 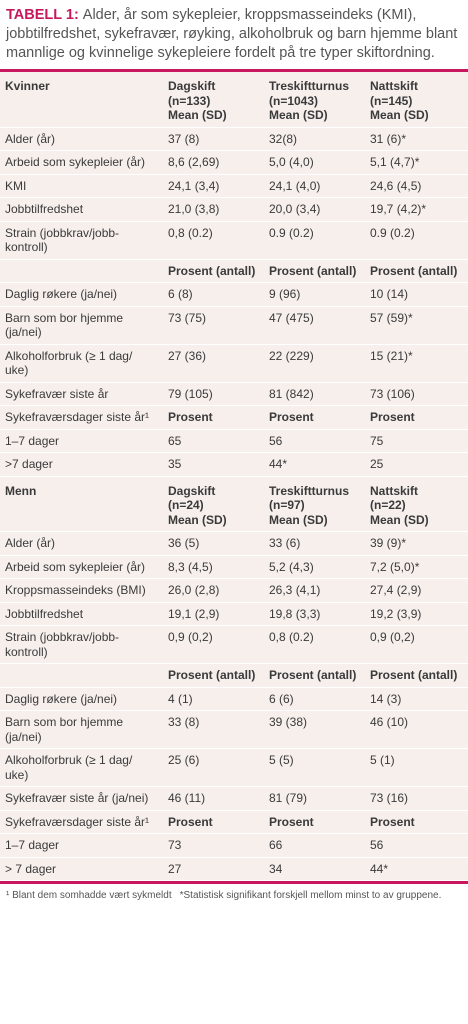 I want to click on column-header-line: (n=24), so click(x=186, y=505).